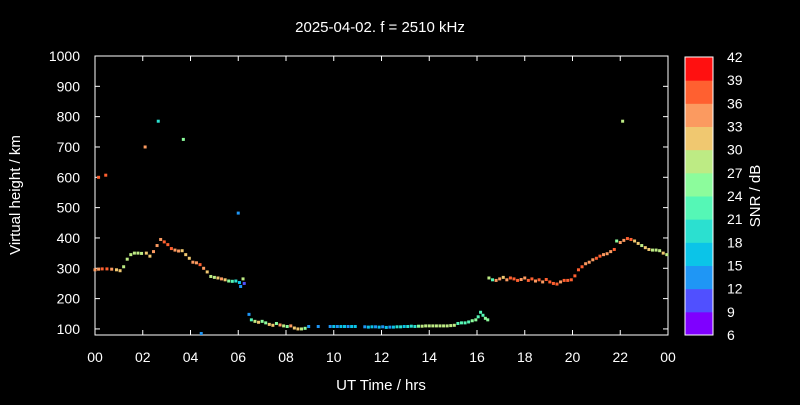  Describe the element at coordinates (429, 357) in the screenshot. I see `x-tick-label: 14` at that location.